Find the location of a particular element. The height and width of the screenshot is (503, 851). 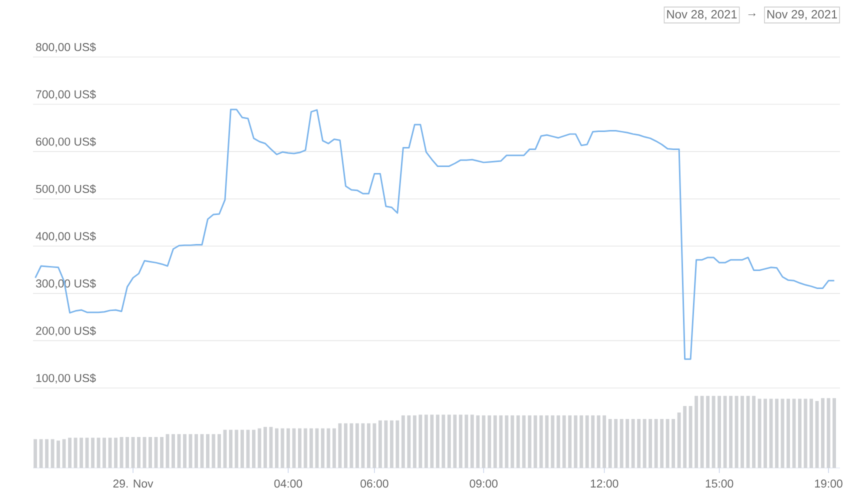

y-tick-label: 200,00 US$ is located at coordinates (66, 331).